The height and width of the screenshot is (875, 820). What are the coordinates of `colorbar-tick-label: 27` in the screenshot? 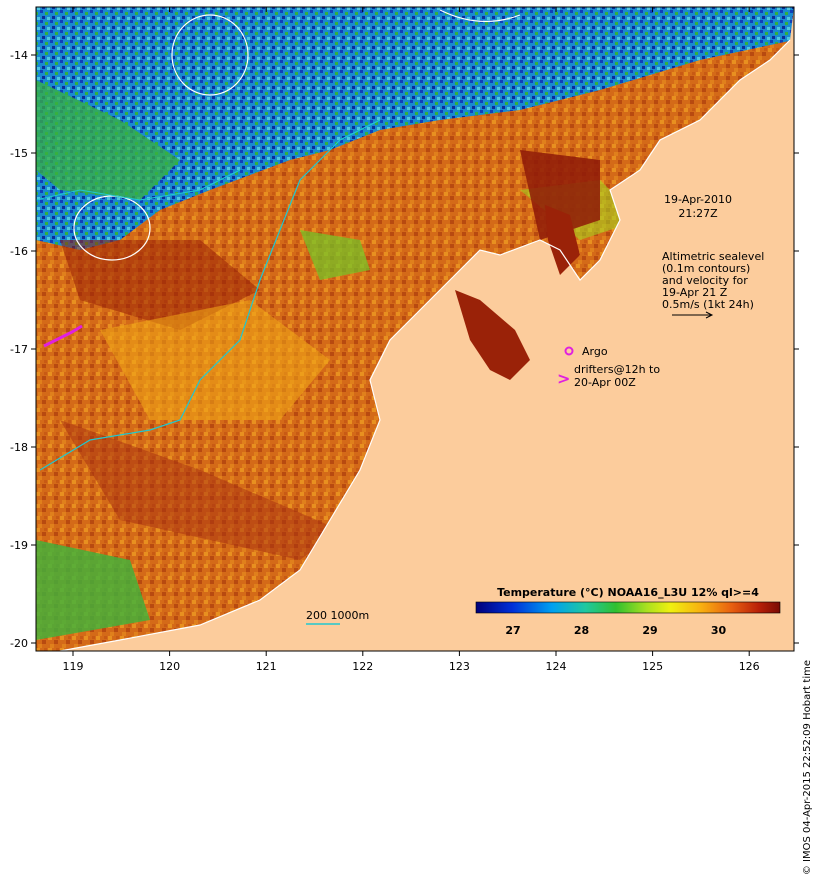 It's located at (512, 630).